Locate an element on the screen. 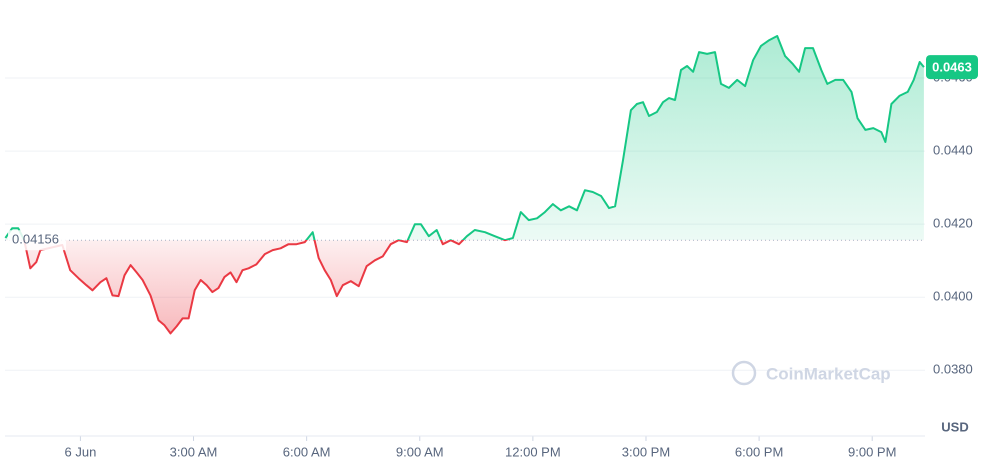  y-tick-label: 0.0420 is located at coordinates (953, 223).